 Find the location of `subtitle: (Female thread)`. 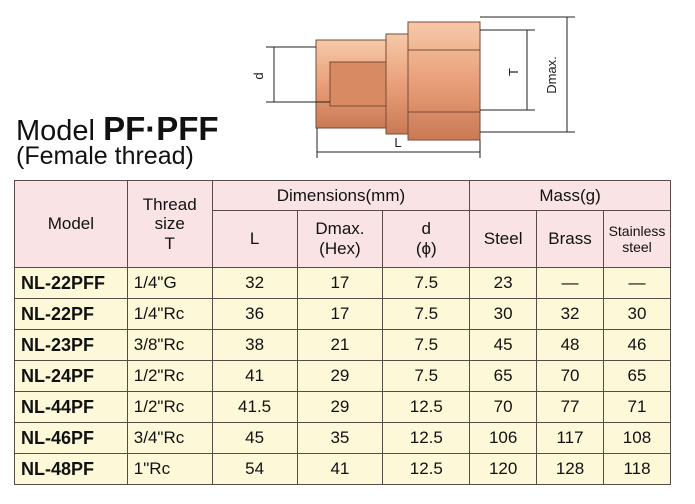

subtitle: (Female thread) is located at coordinates (105, 156).